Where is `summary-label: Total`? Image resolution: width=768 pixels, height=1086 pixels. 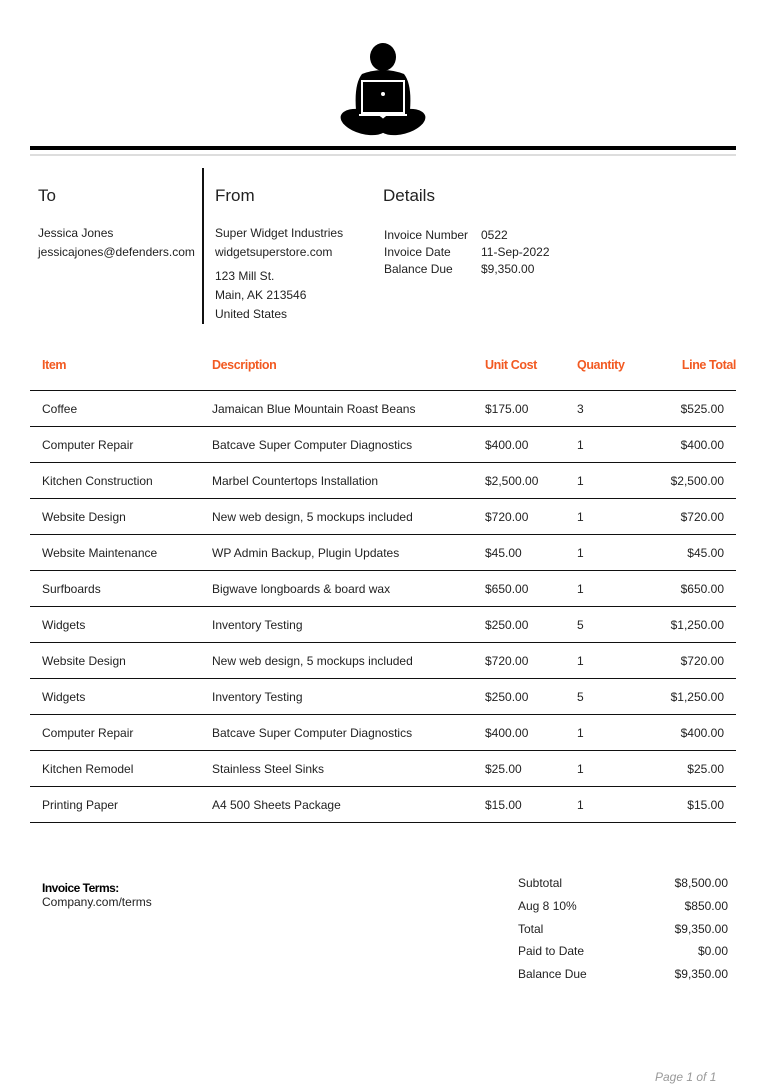
summary-label: Total is located at coordinates (531, 929).